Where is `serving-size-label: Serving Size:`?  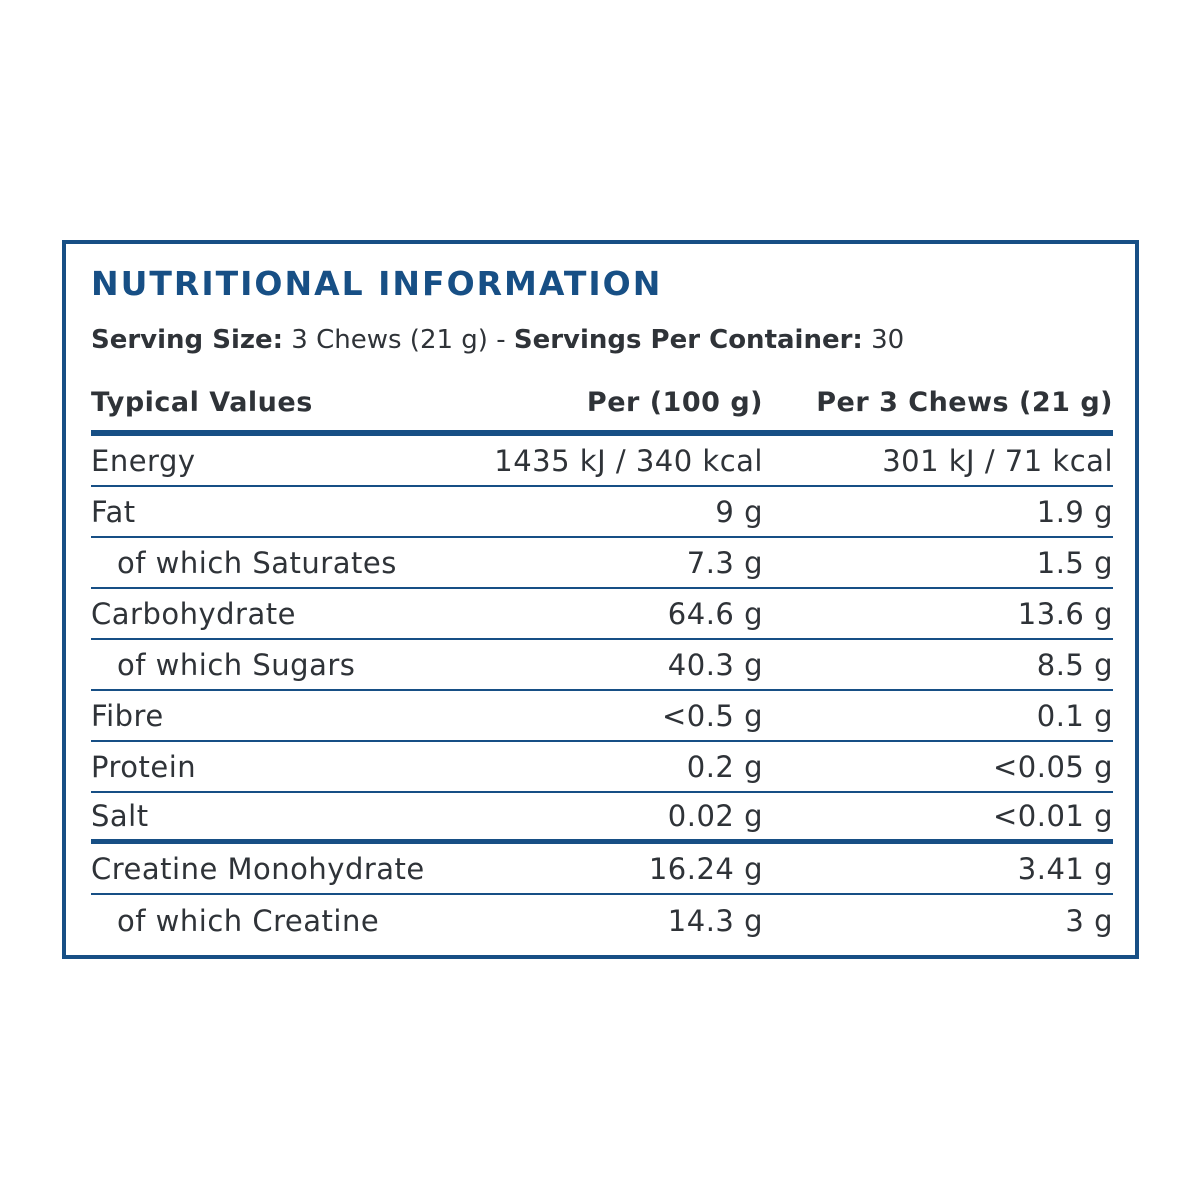
serving-size-label: Serving Size: is located at coordinates (187, 340).